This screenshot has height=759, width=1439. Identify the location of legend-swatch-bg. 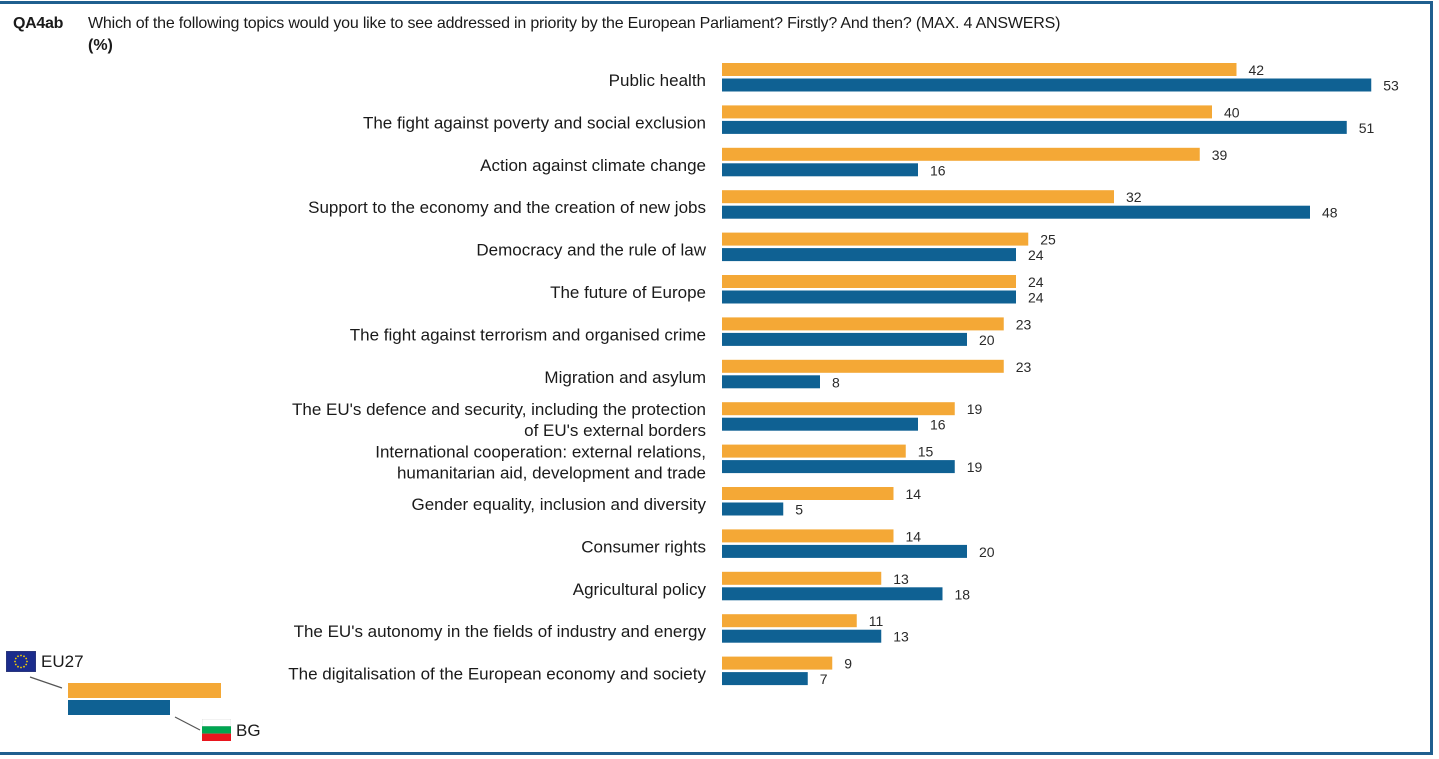
(119, 707).